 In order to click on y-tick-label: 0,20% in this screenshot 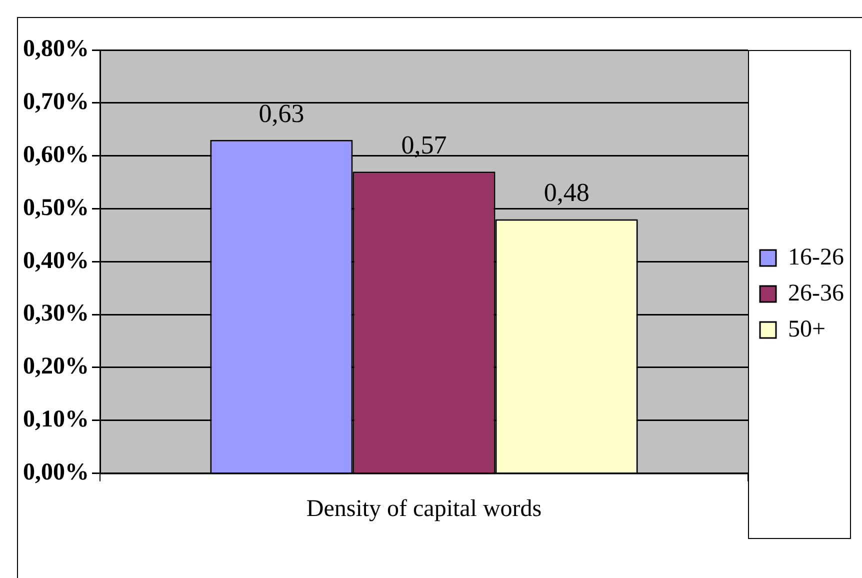, I will do `click(56, 367)`.